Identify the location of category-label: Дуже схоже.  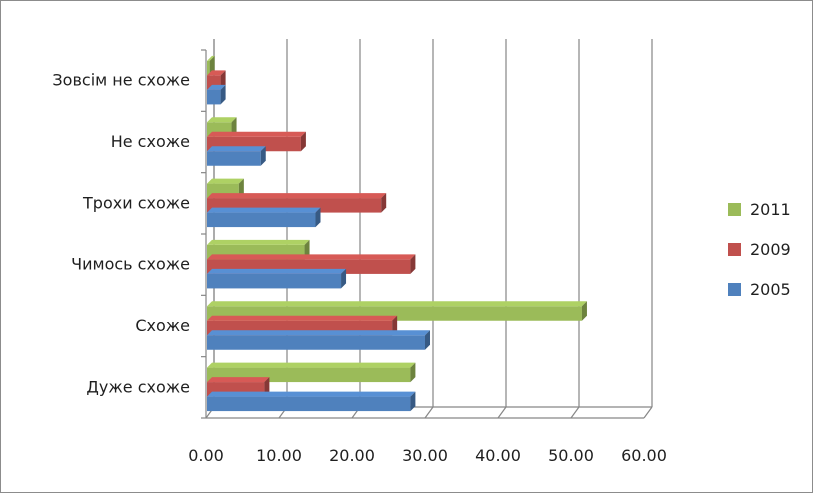
(138, 386).